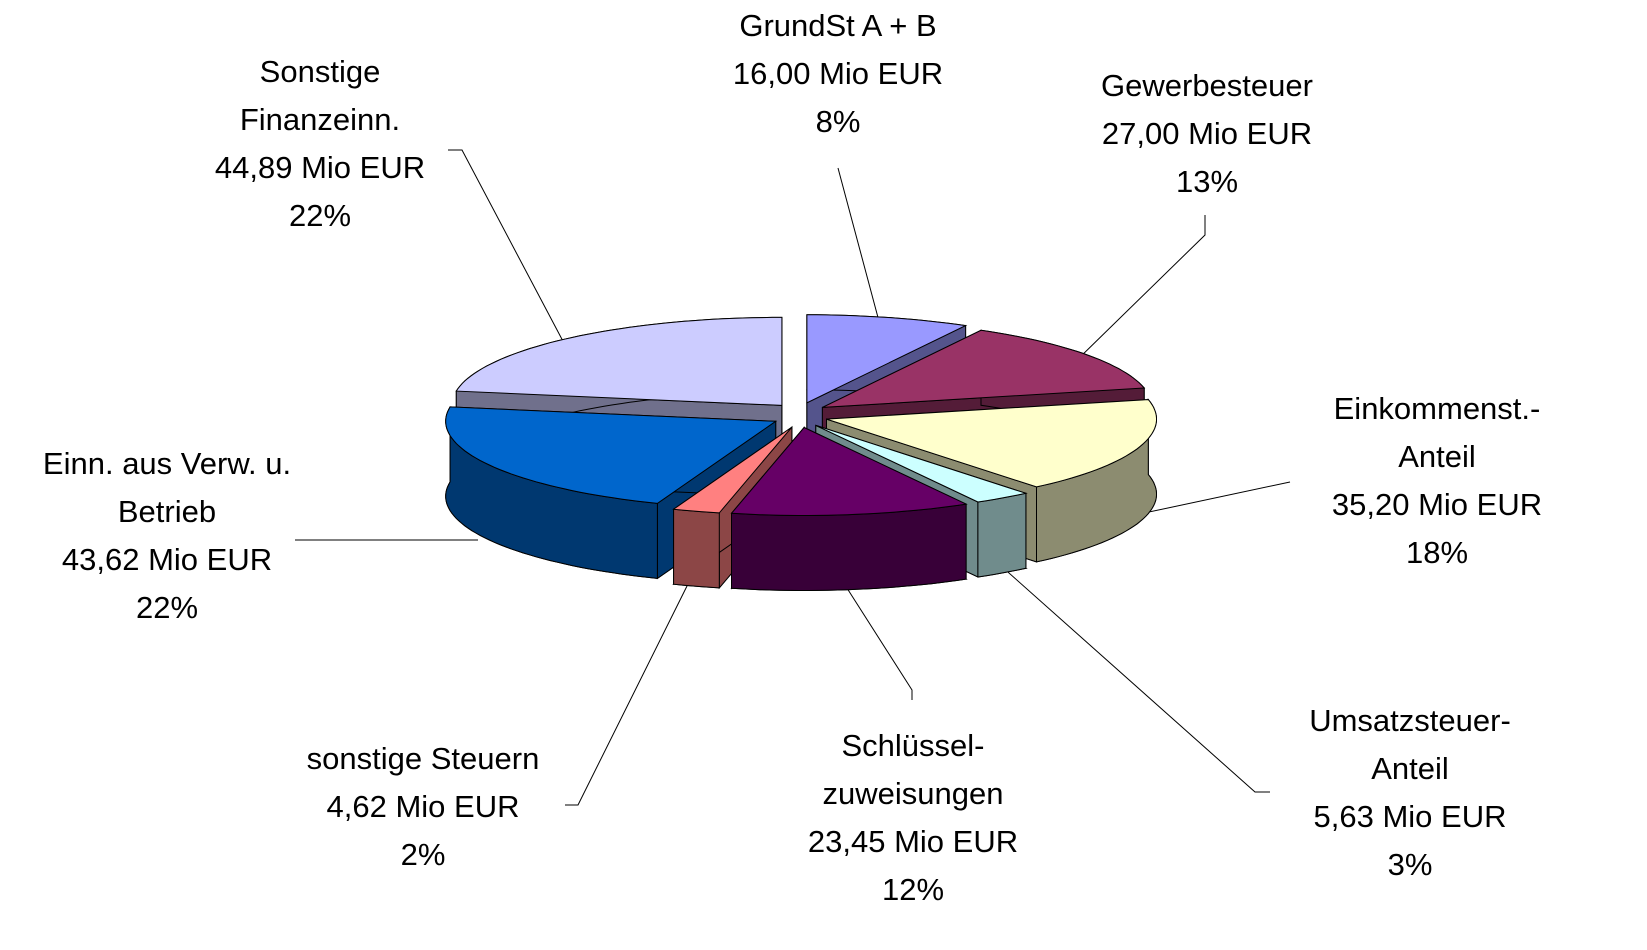 The height and width of the screenshot is (950, 1647). What do you see at coordinates (320, 95) in the screenshot?
I see `label-category: Sonstige Finanzeinn.` at bounding box center [320, 95].